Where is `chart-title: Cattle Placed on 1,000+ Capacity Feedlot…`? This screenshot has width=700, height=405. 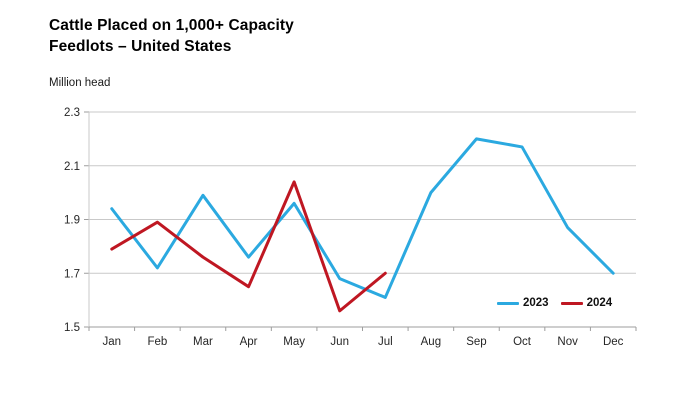
chart-title: Cattle Placed on 1,000+ Capacity Feedlot… is located at coordinates (171, 36).